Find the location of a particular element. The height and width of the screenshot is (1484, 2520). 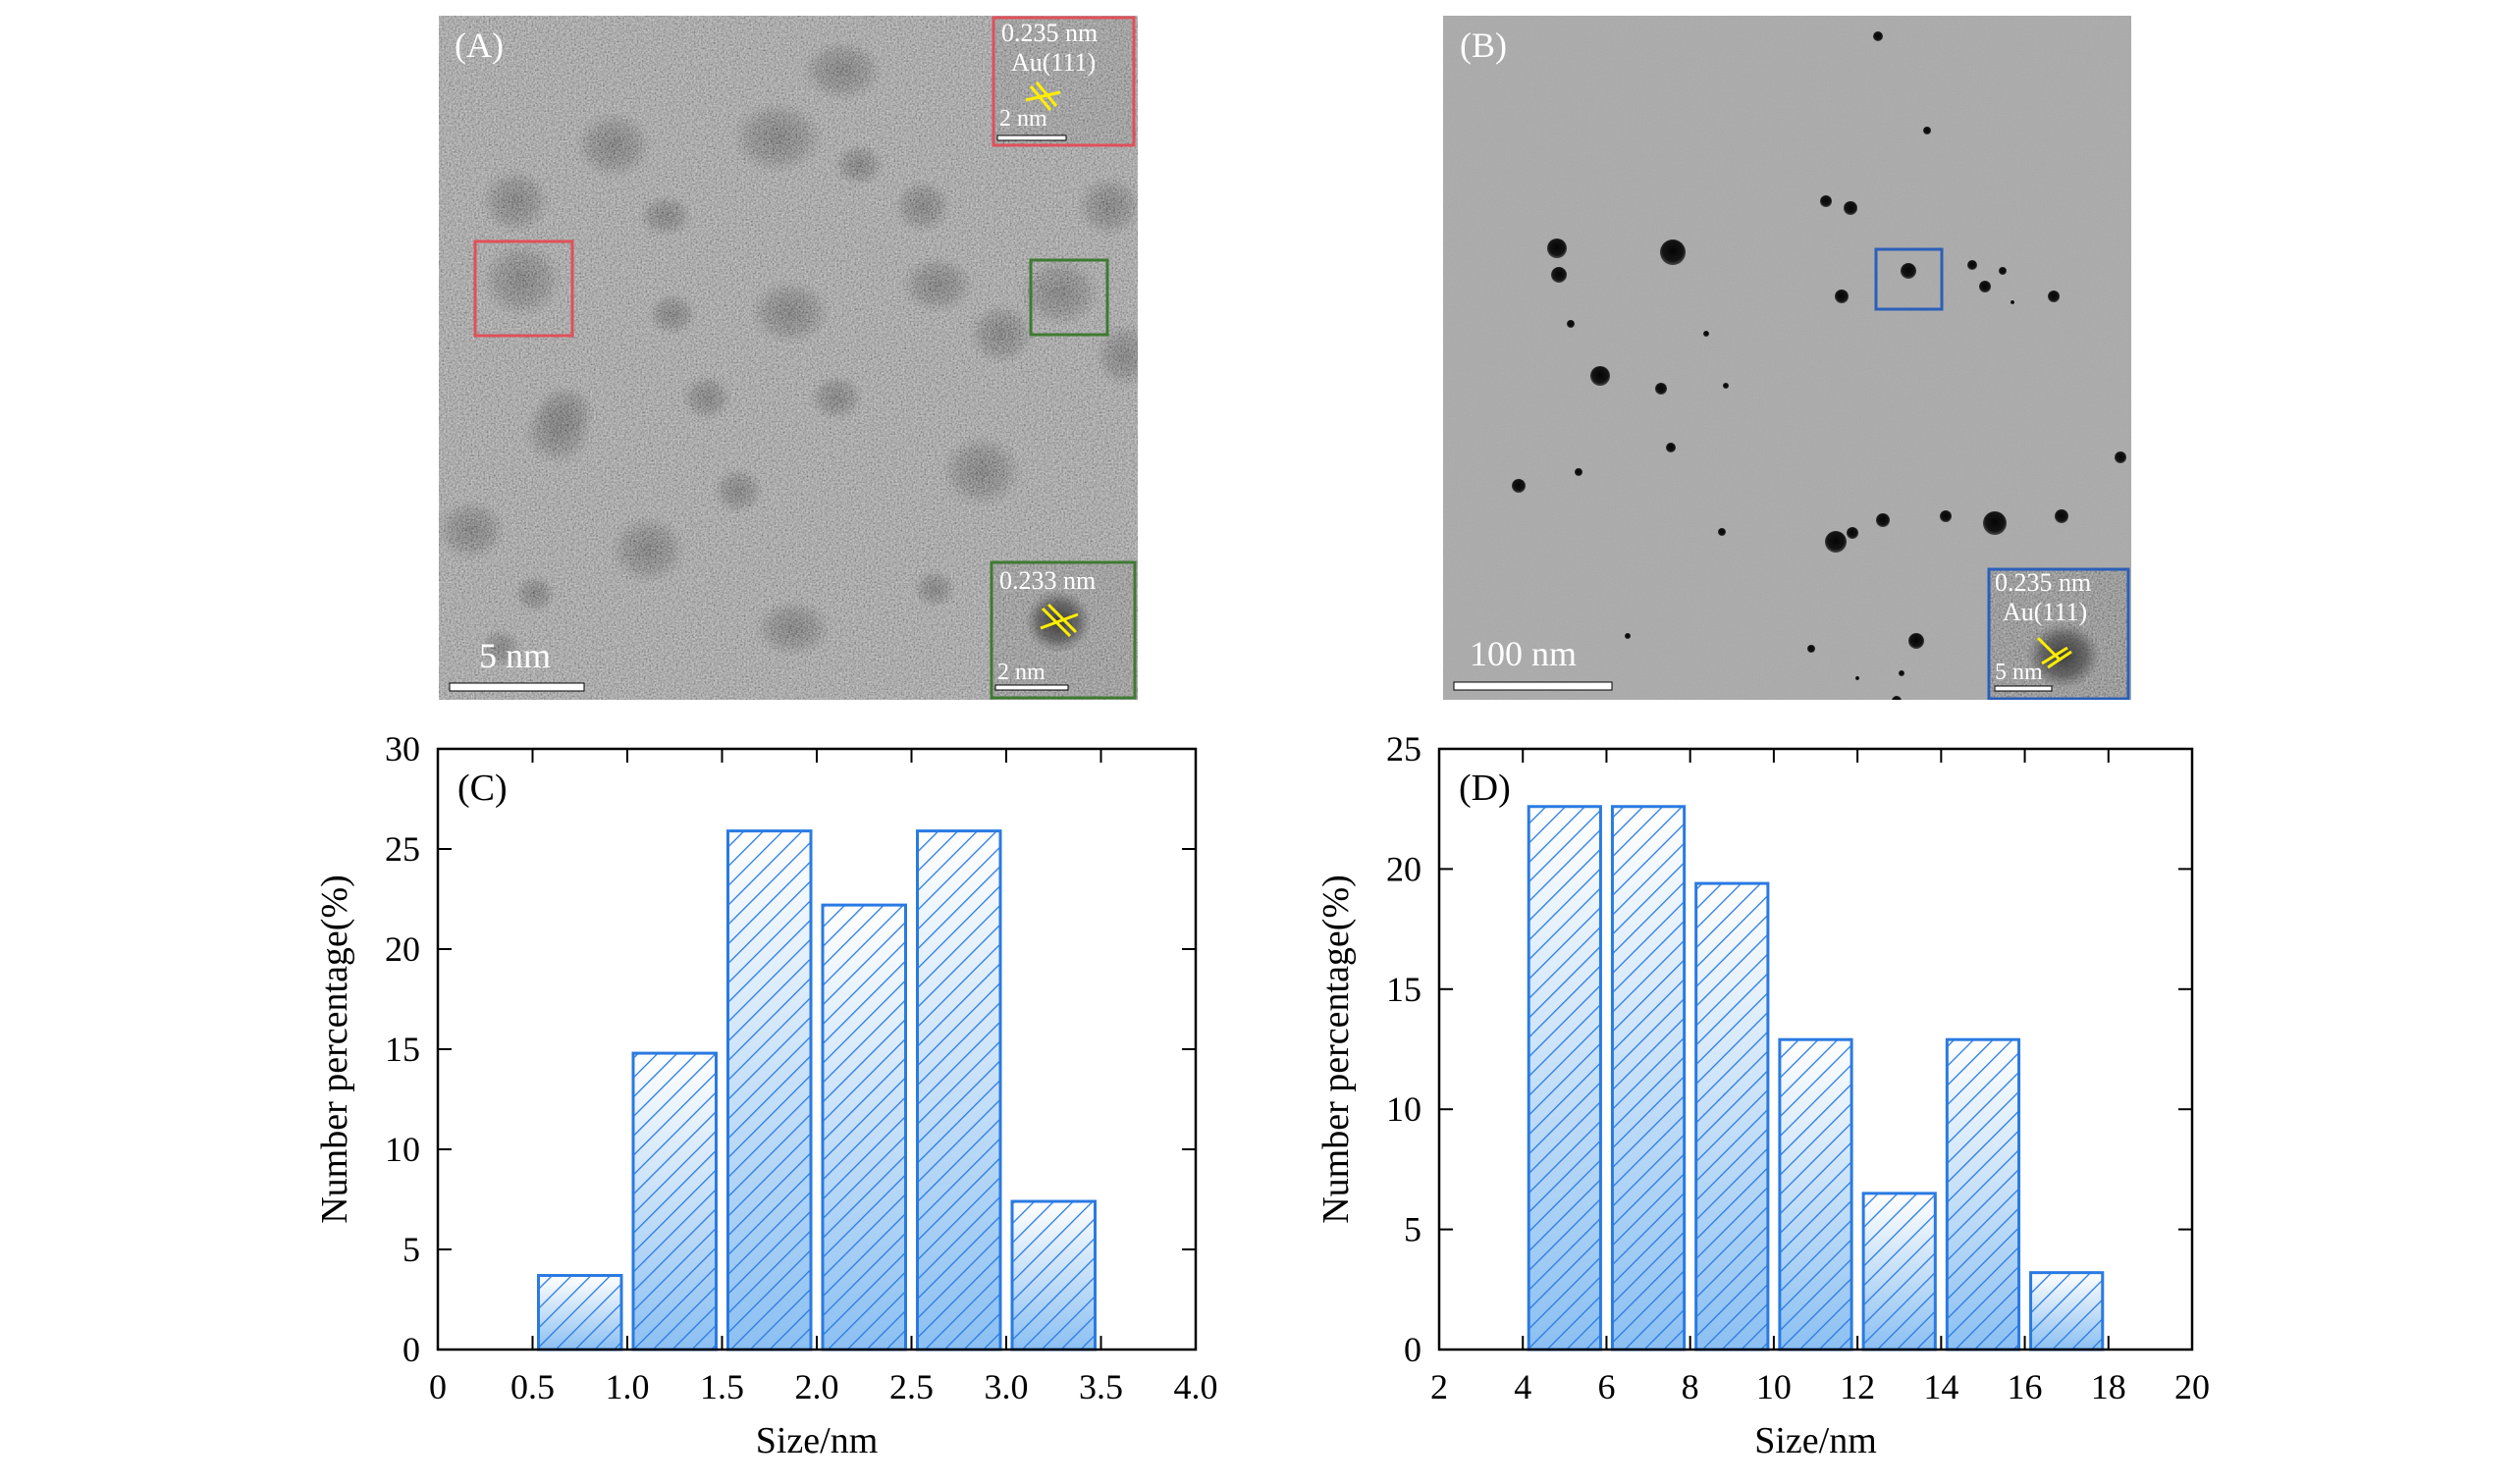

panel-a-inset-bottom is located at coordinates (1063, 630).